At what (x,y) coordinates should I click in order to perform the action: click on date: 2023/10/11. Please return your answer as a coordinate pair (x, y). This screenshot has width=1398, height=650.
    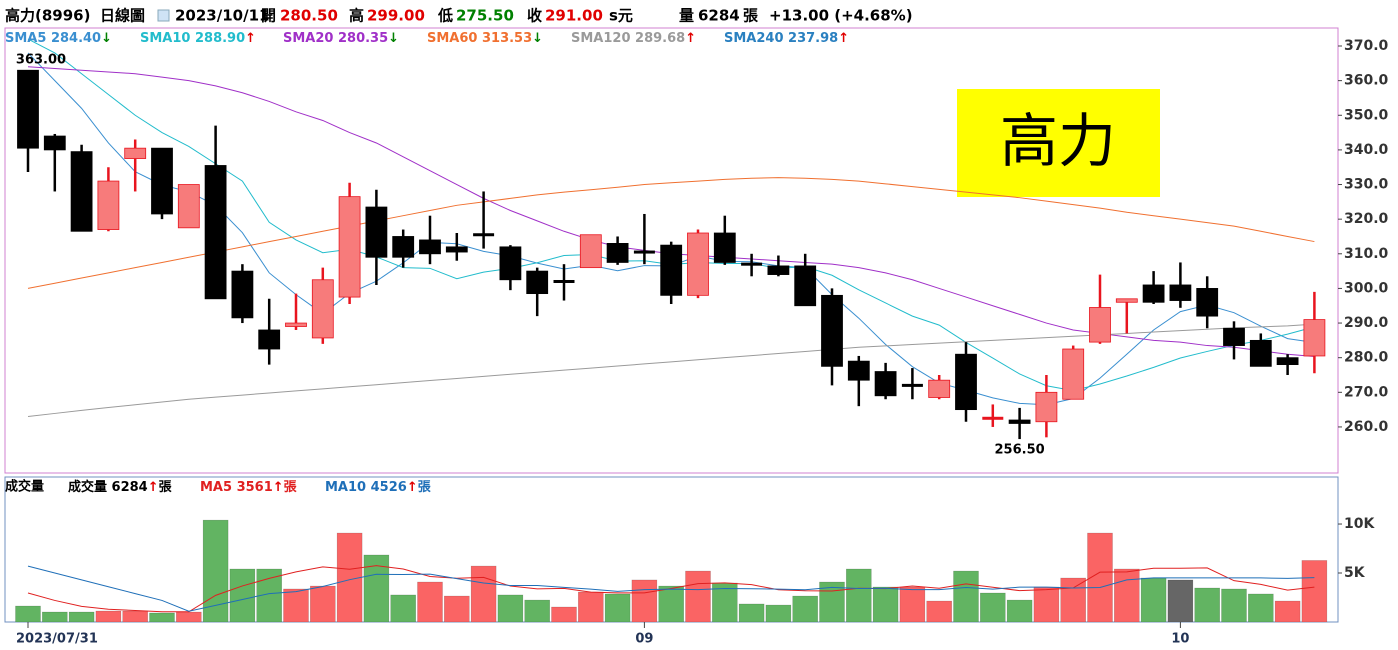
    Looking at the image, I should click on (222, 16).